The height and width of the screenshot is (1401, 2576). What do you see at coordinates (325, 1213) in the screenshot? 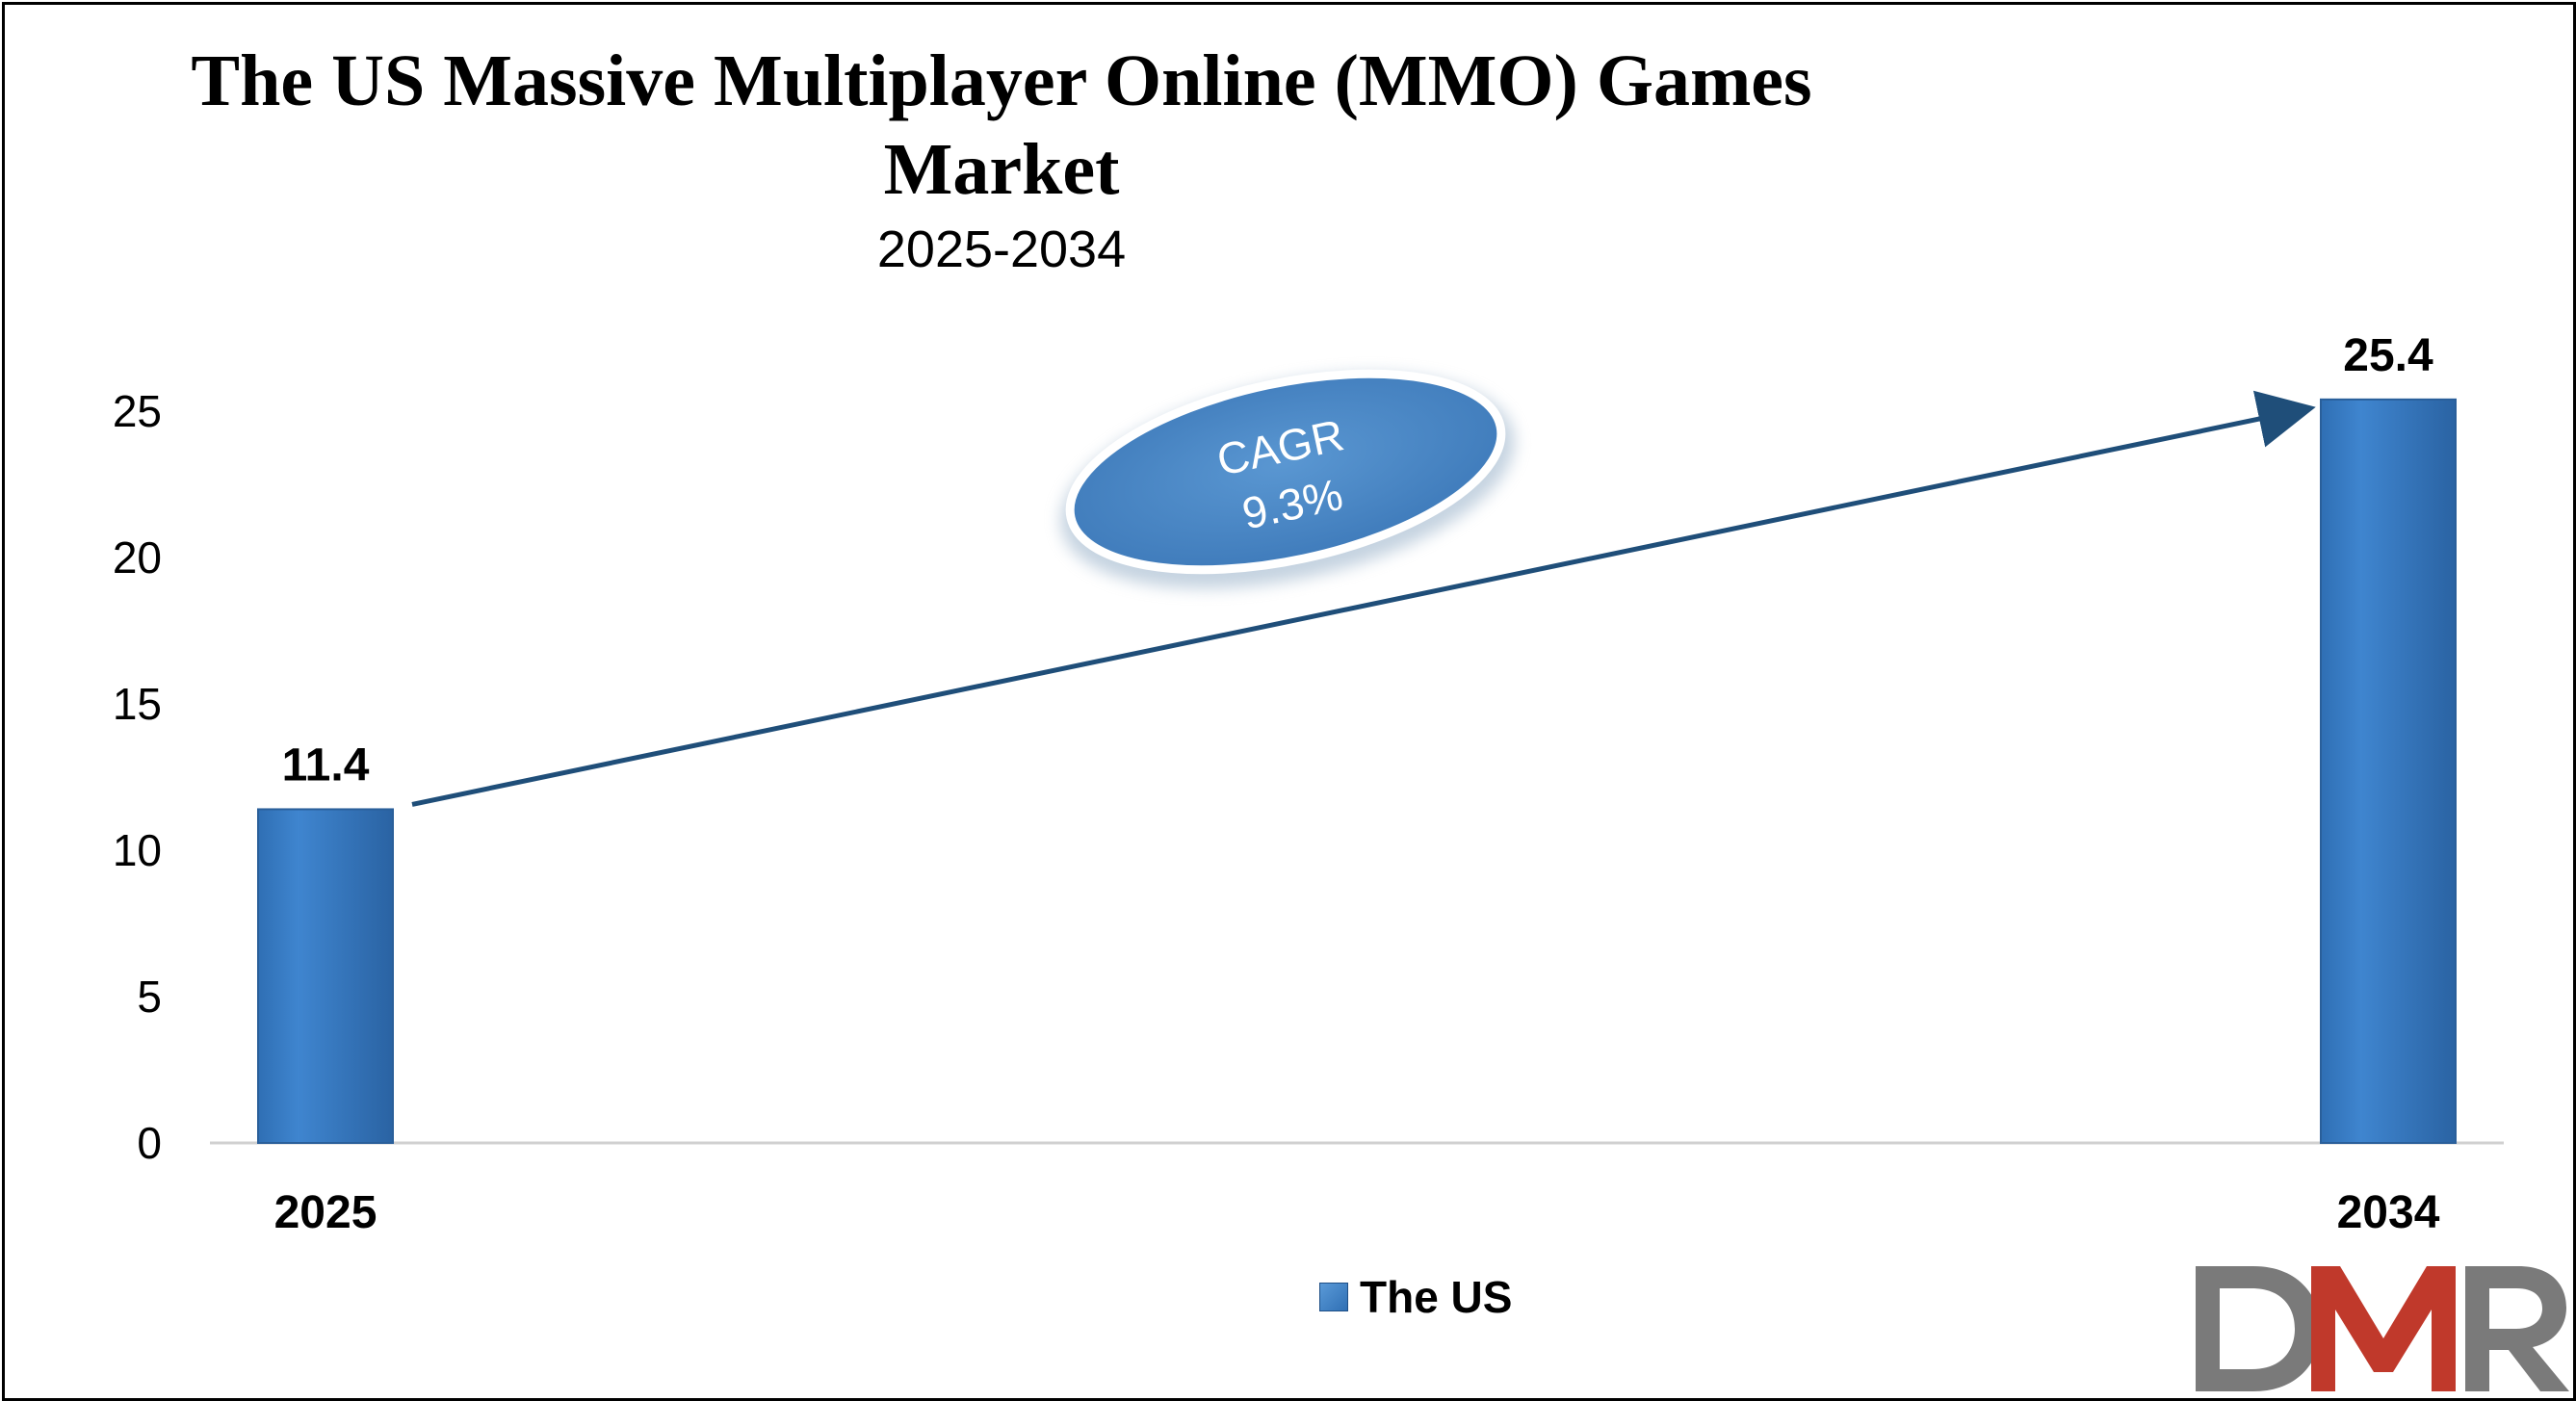
I see `x-tick-label: 2025` at bounding box center [325, 1213].